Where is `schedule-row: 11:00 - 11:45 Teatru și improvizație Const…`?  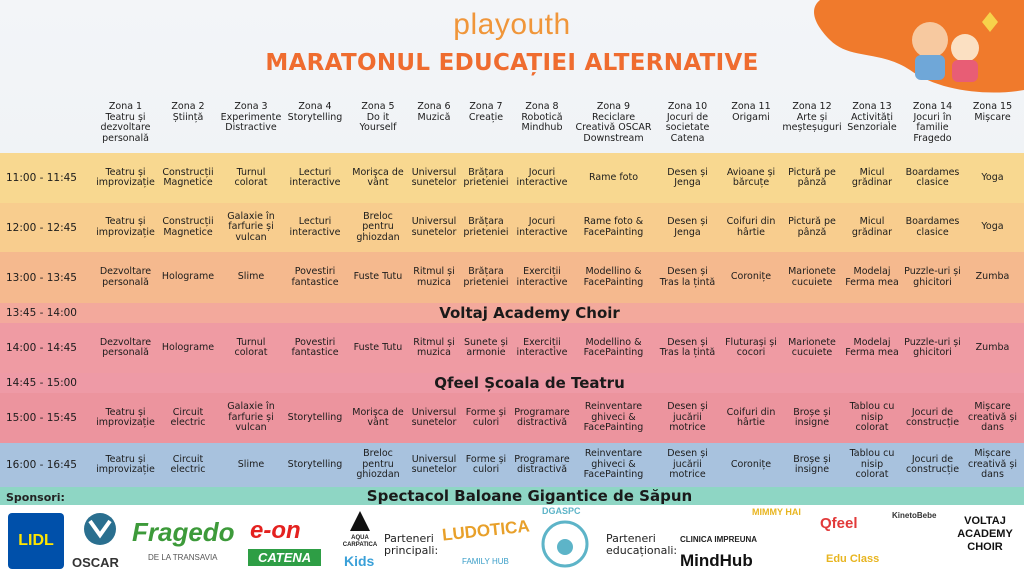 schedule-row: 11:00 - 11:45 Teatru și improvizație Const… is located at coordinates (512, 178).